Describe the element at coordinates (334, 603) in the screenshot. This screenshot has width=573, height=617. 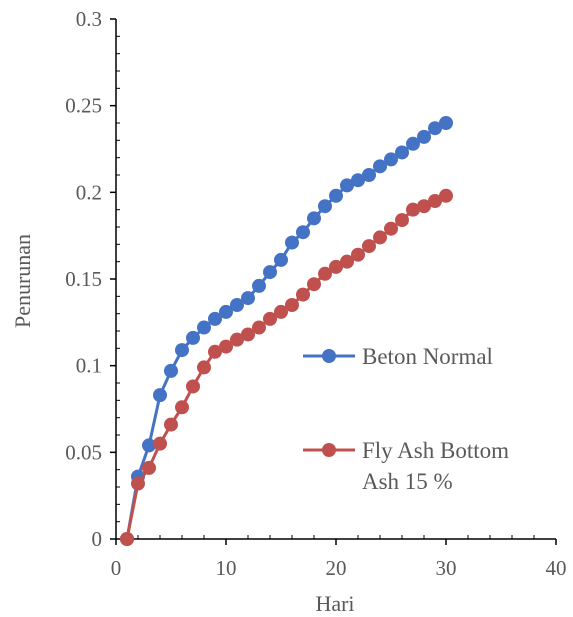
I see `x-axis-title: Hari` at that location.